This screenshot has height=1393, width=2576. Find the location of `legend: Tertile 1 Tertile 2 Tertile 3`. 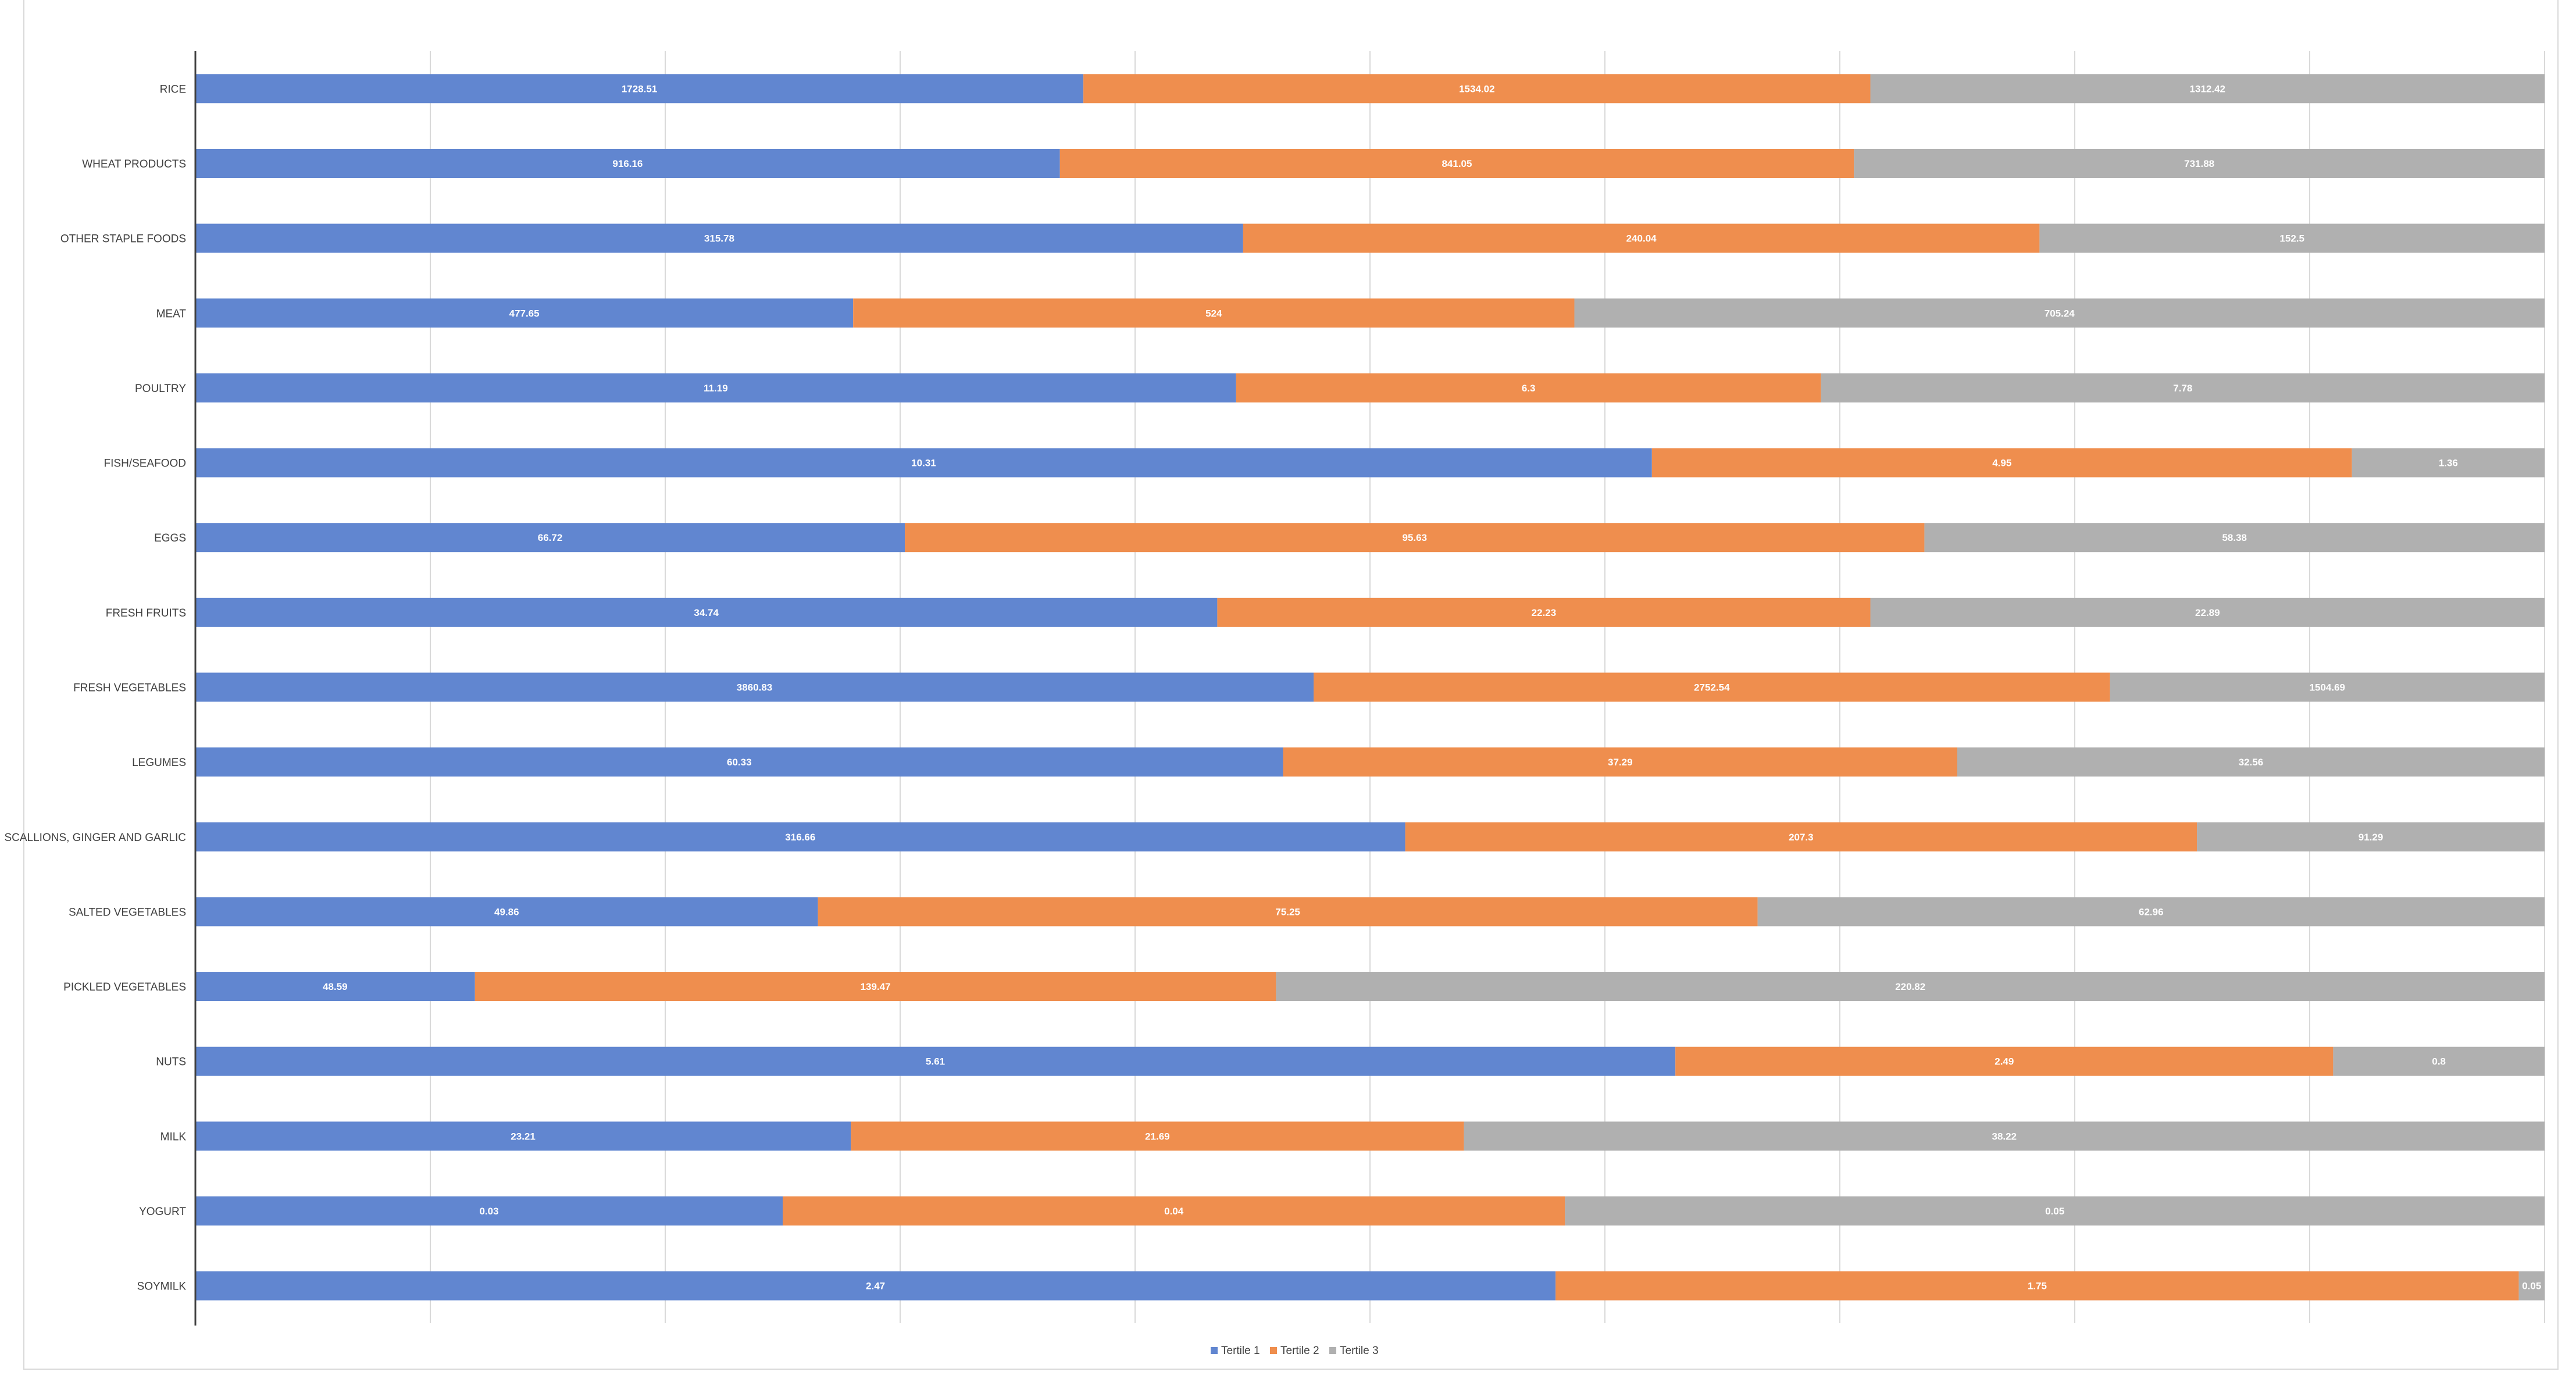

legend: Tertile 1 Tertile 2 Tertile 3 is located at coordinates (1295, 1351).